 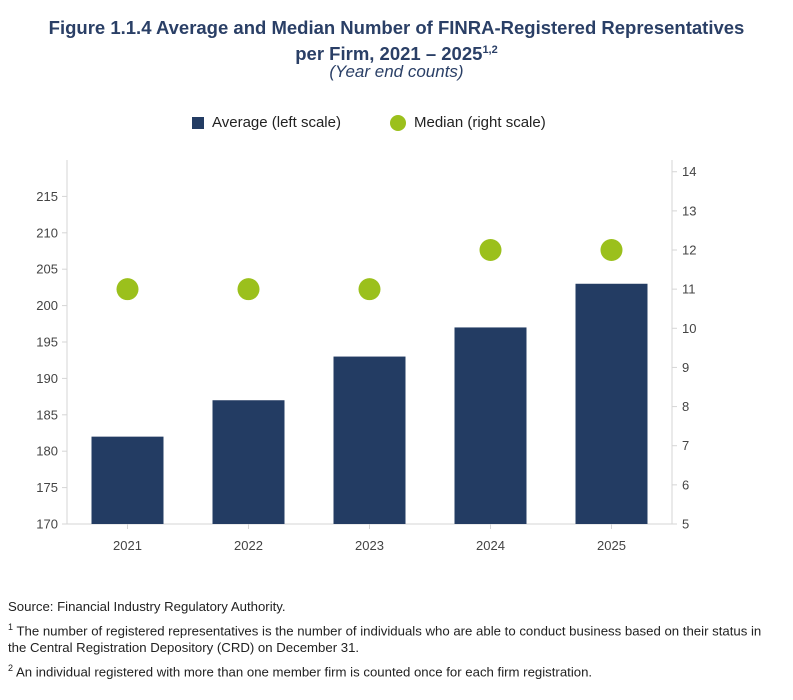 What do you see at coordinates (47, 524) in the screenshot?
I see `left-tick-label: 170` at bounding box center [47, 524].